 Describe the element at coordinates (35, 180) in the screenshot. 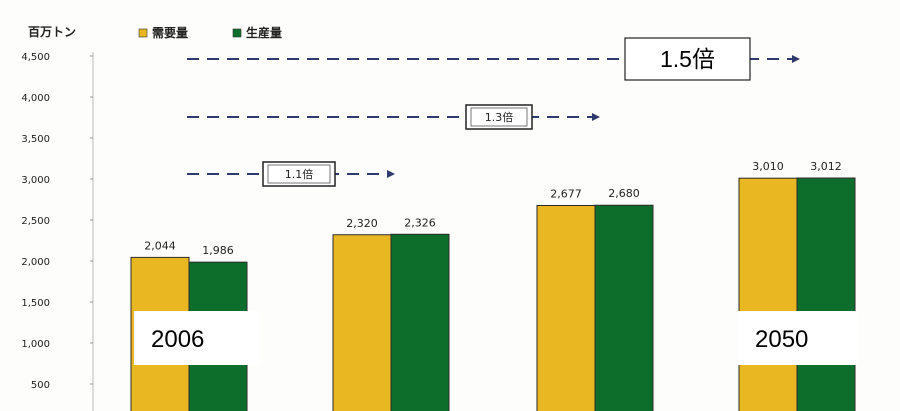

I see `y-tick-label: 3,000` at that location.